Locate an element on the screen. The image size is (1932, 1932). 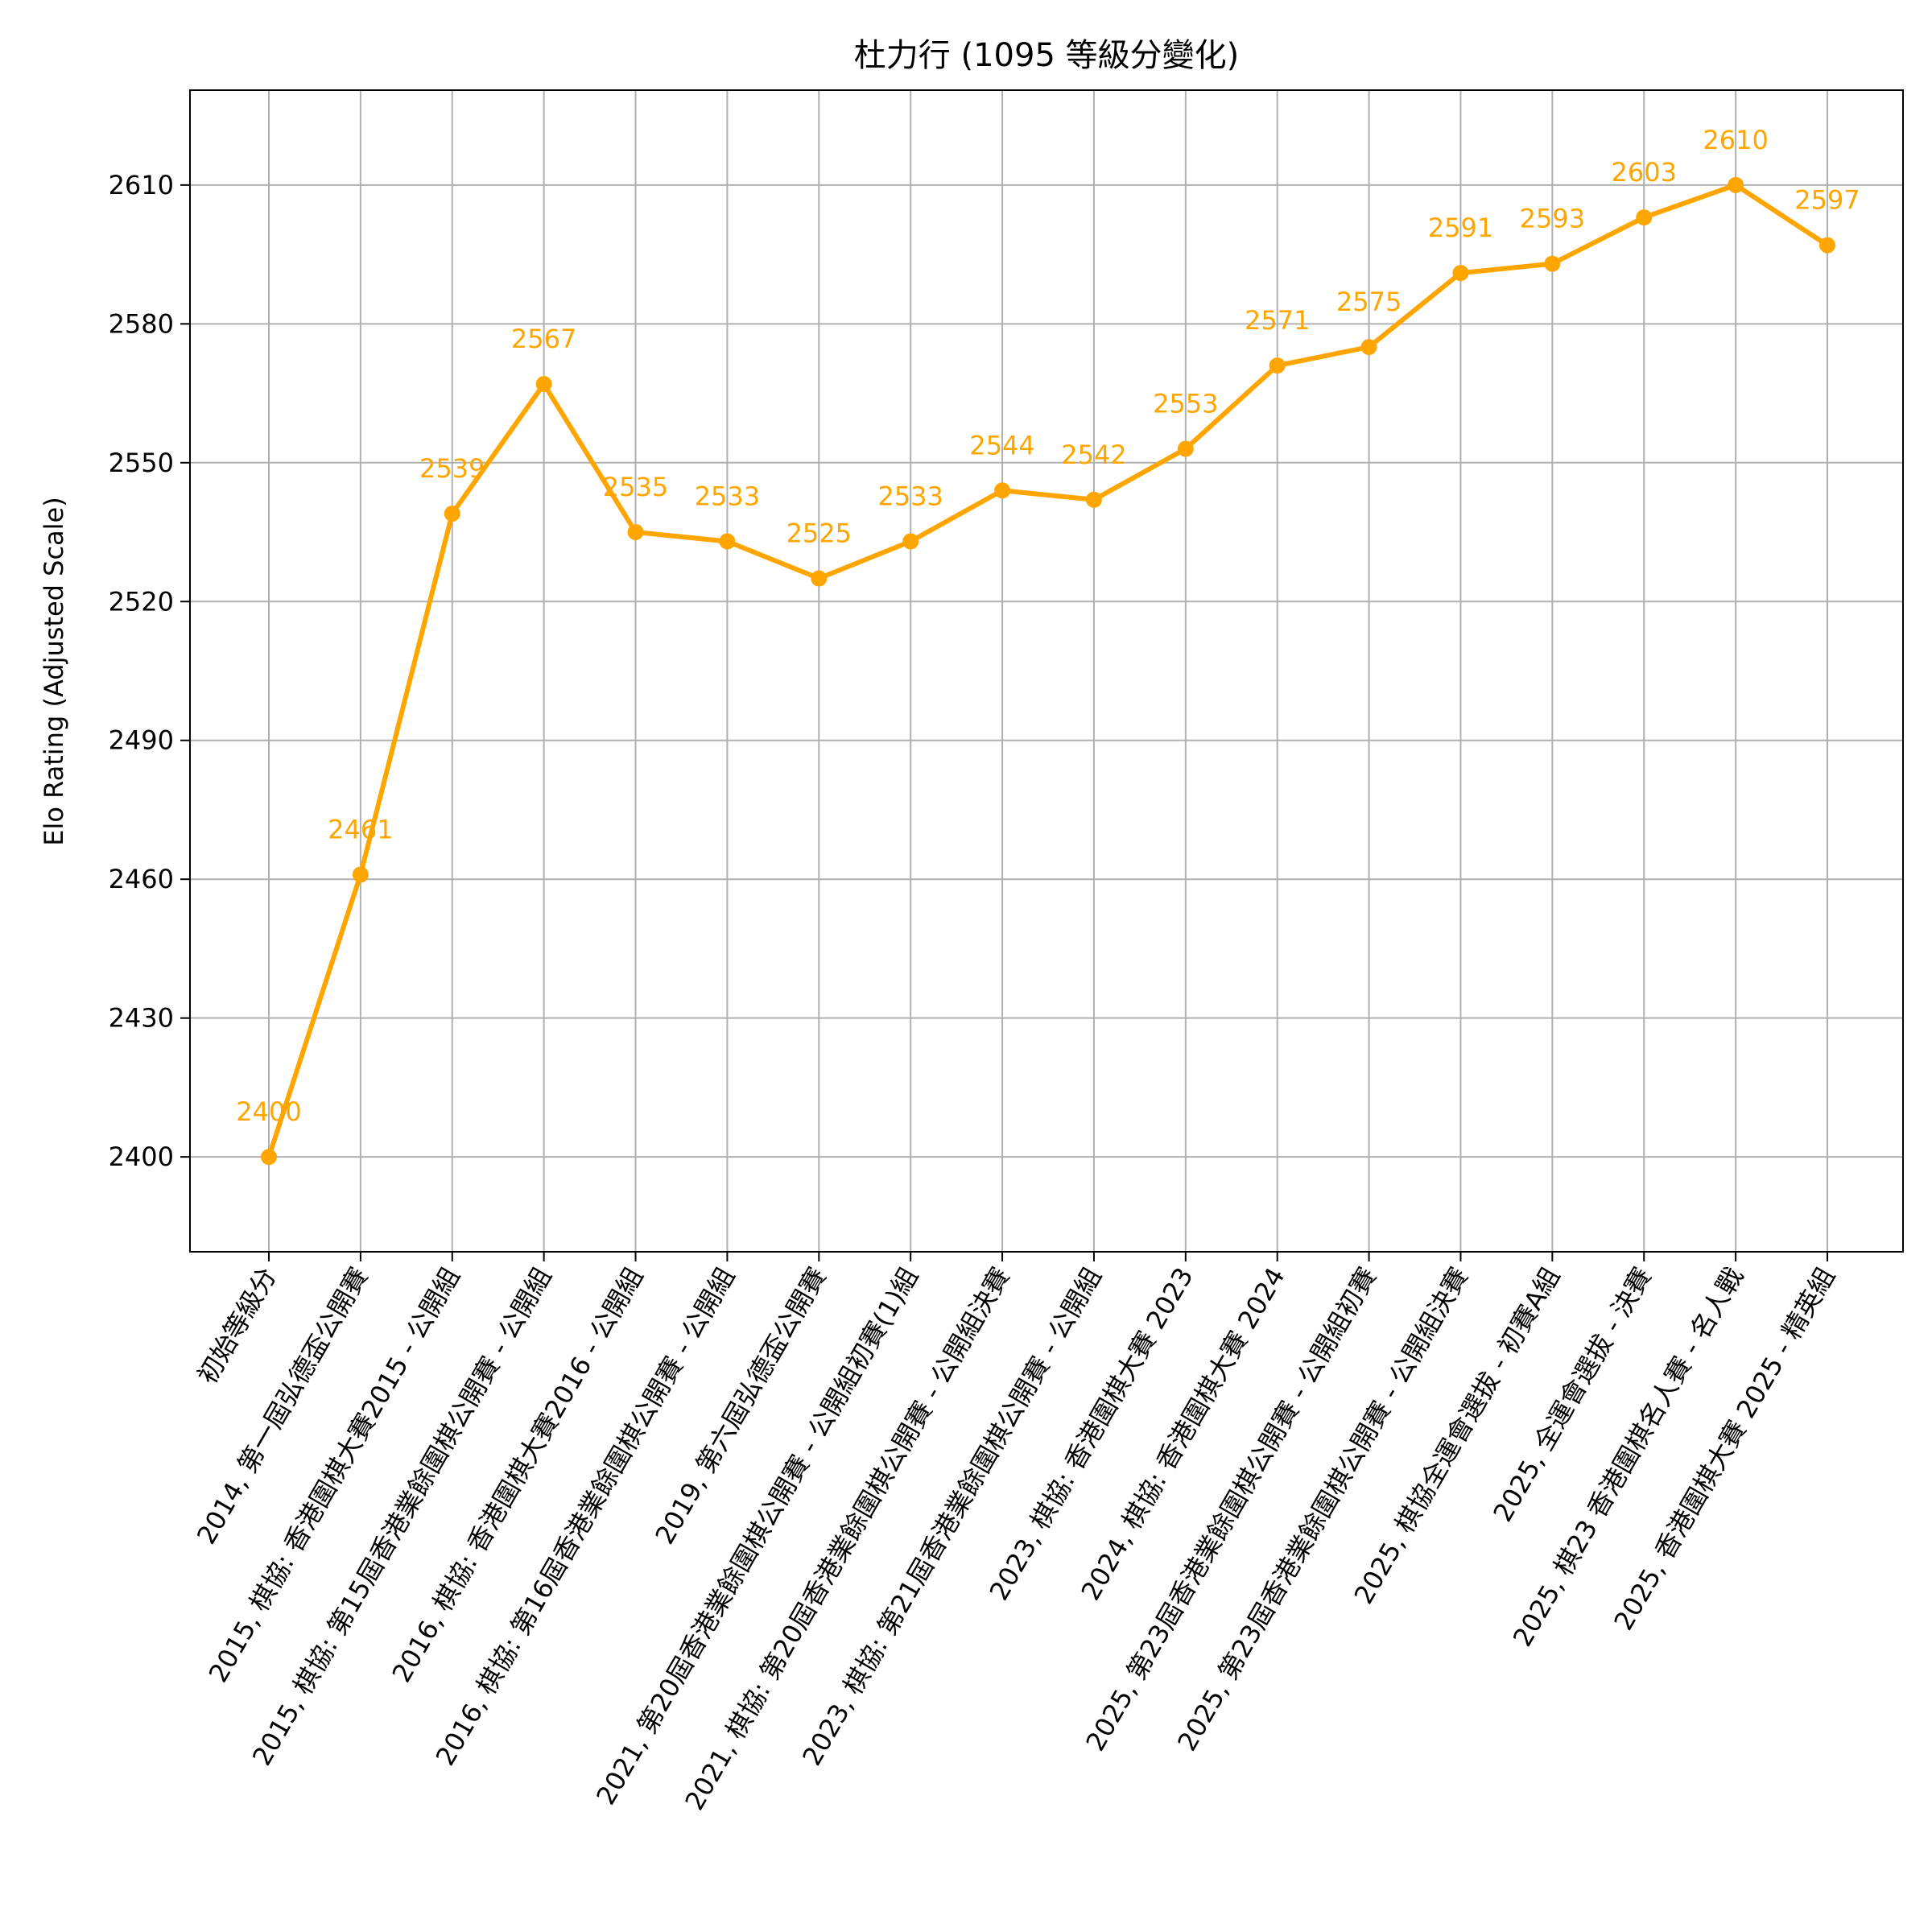
y-tick-label: 2610 is located at coordinates (141, 185).